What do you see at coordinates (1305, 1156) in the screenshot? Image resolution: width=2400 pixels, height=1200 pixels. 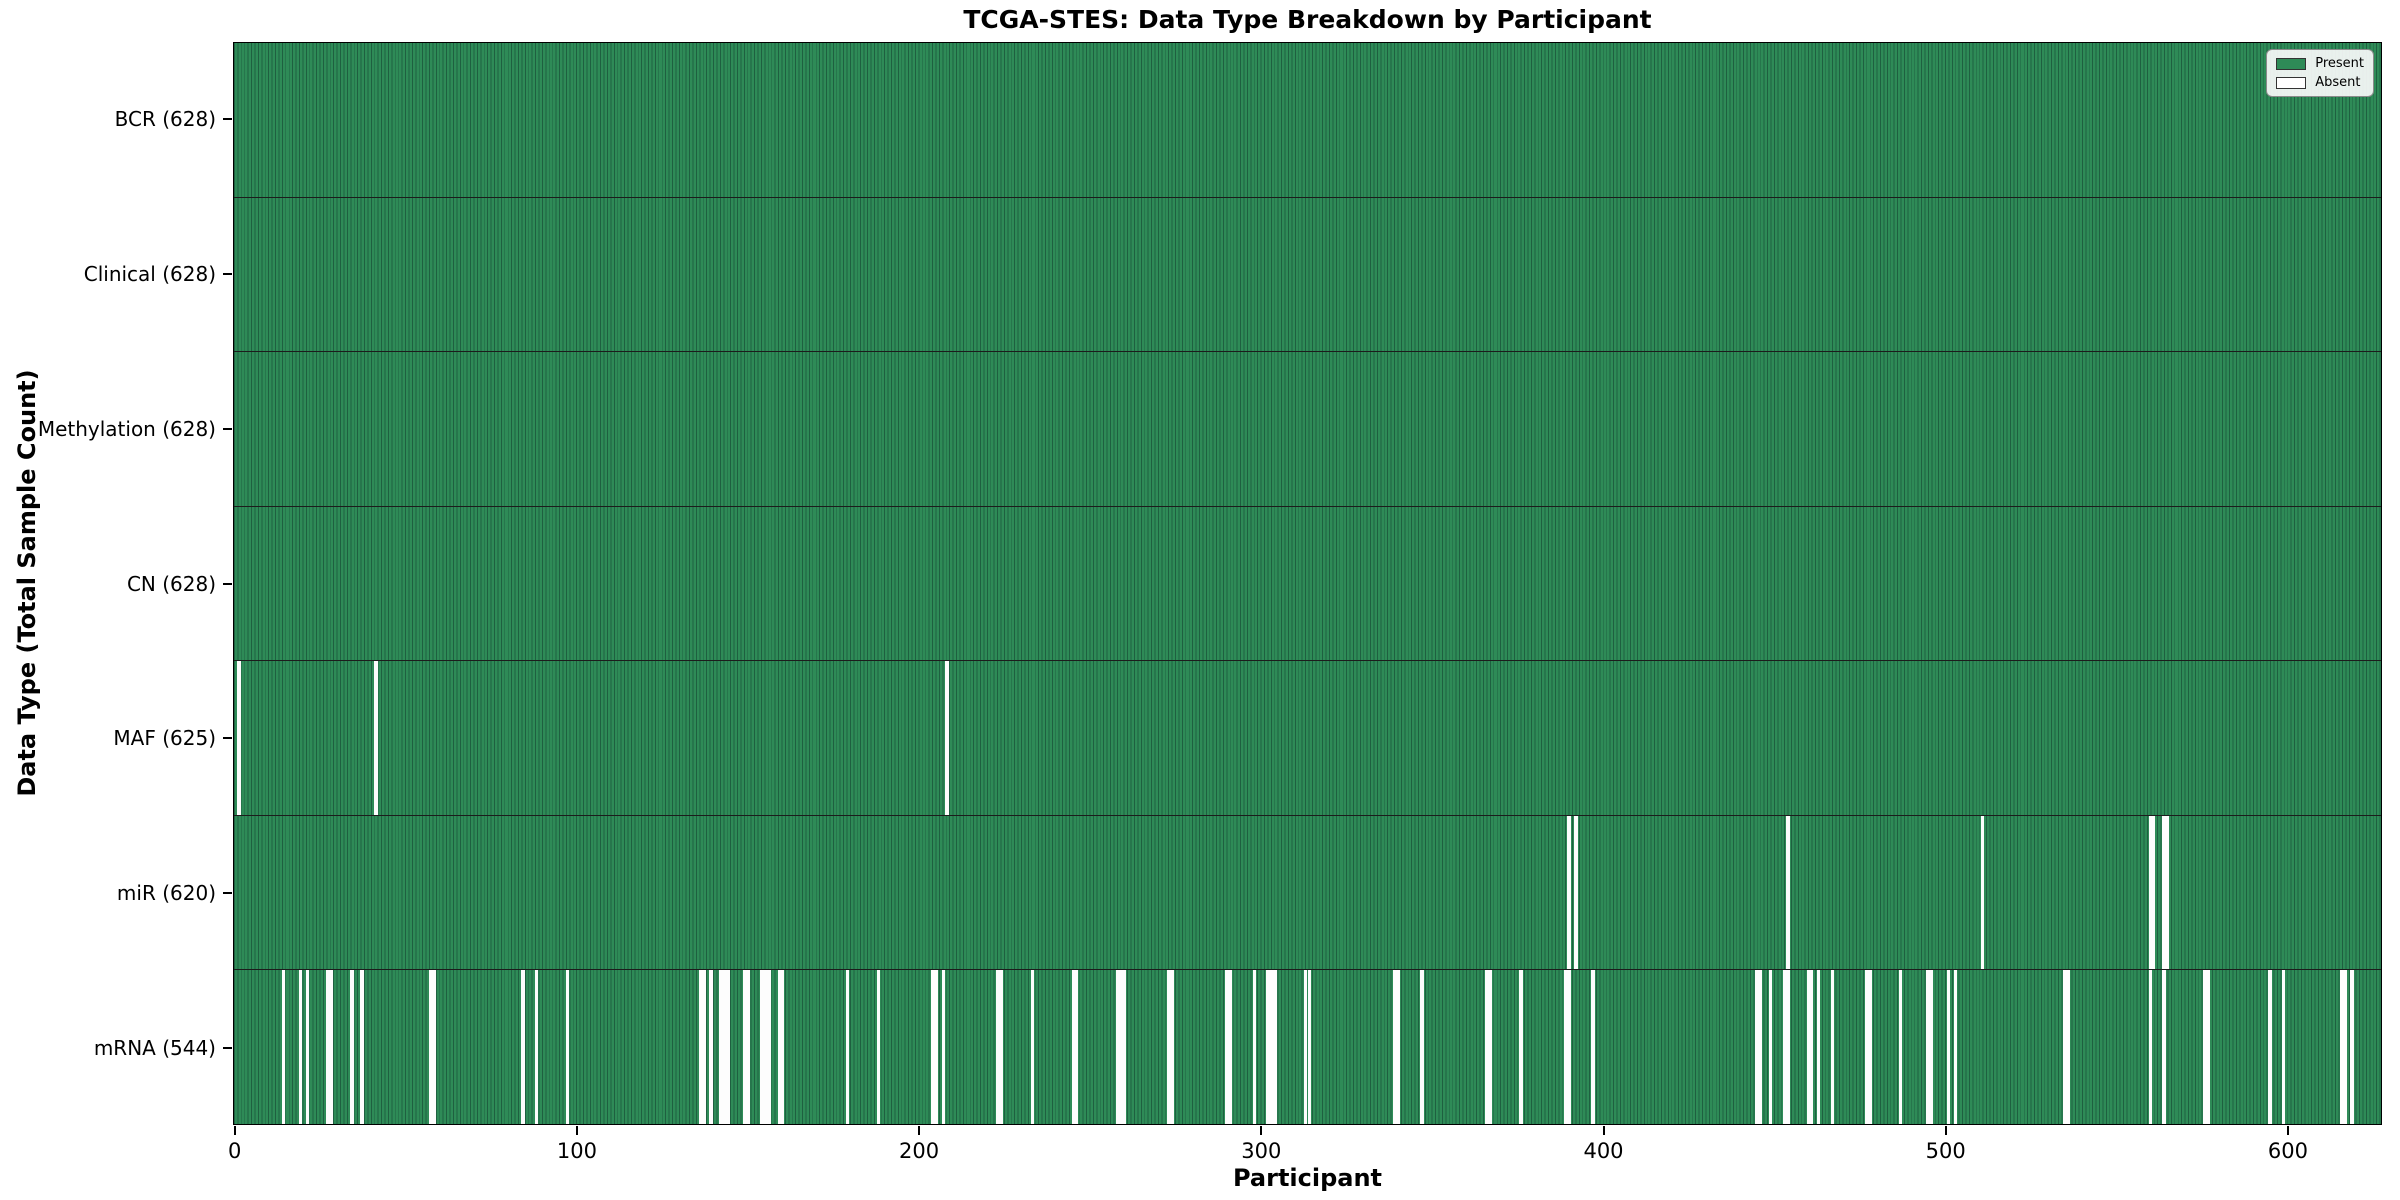 I see `x-axis-ticks: 0 100 200 300 400 500 600` at bounding box center [1305, 1156].